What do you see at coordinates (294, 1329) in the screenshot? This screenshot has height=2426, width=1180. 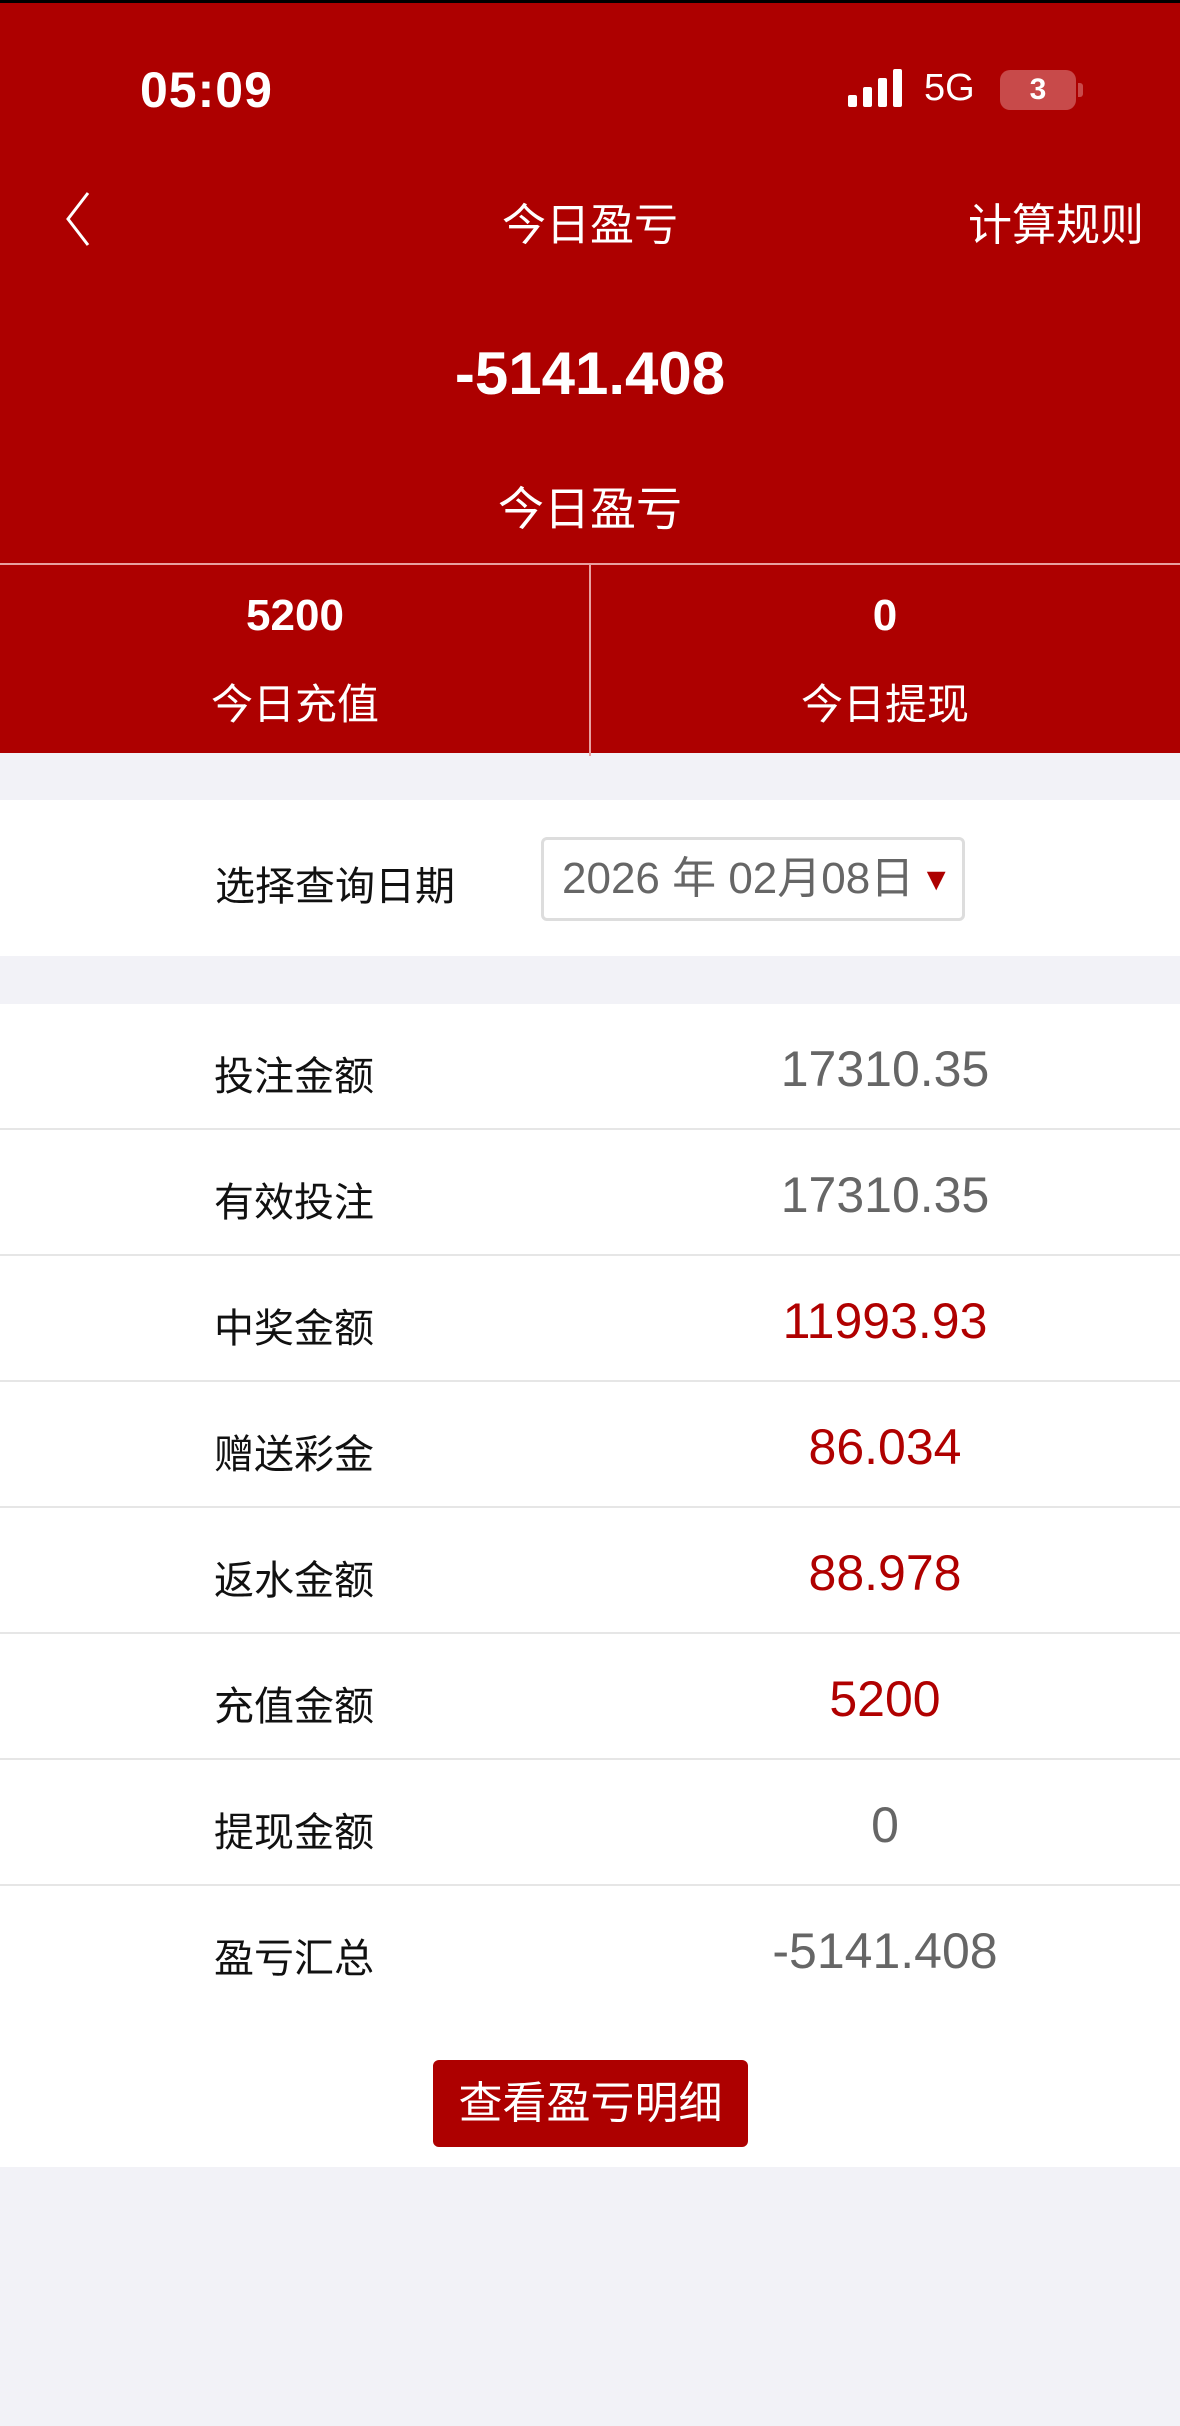 I see `row-label: 中奖金额` at bounding box center [294, 1329].